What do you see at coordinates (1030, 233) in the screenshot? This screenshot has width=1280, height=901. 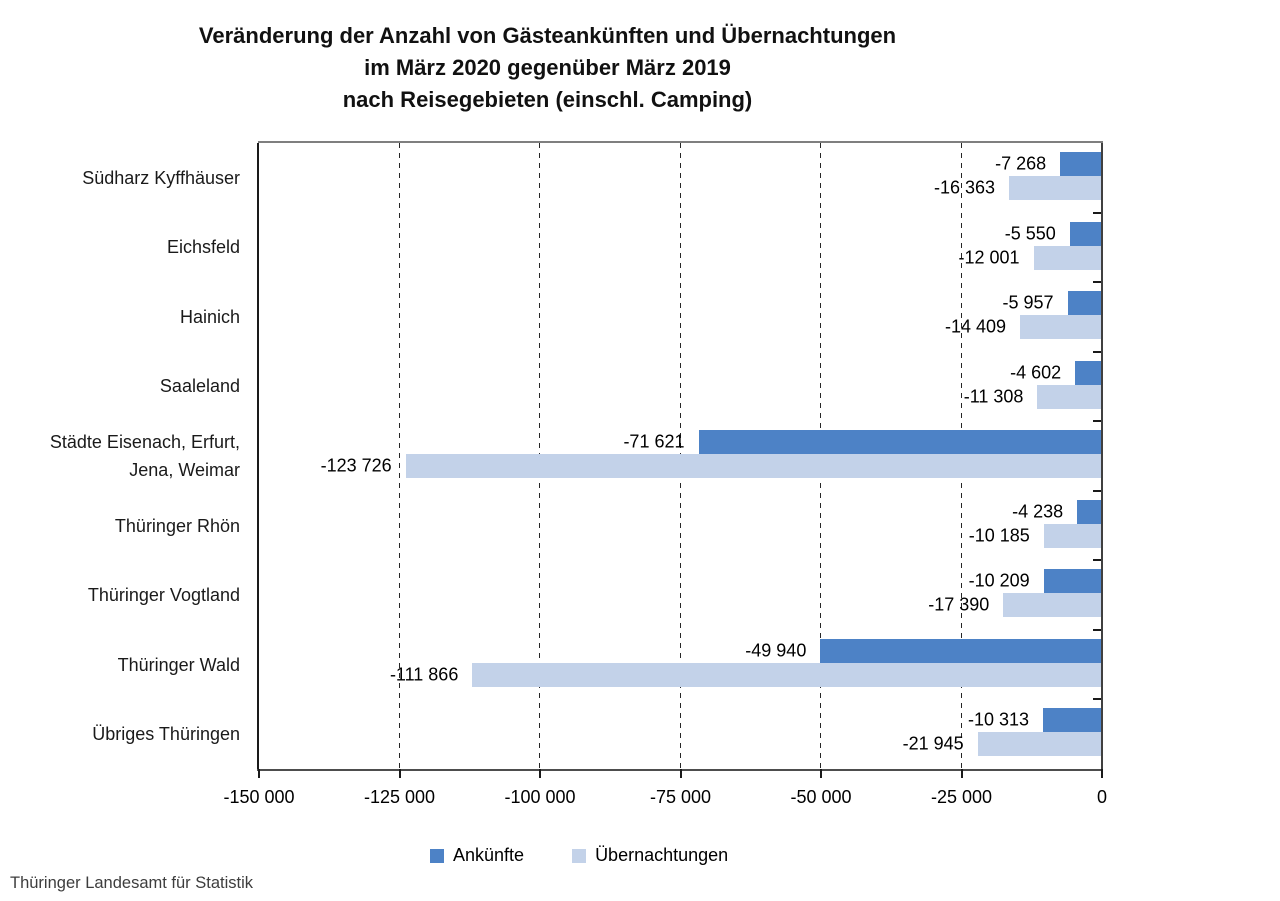 I see `value-label-ankuenfte: -5 550` at bounding box center [1030, 233].